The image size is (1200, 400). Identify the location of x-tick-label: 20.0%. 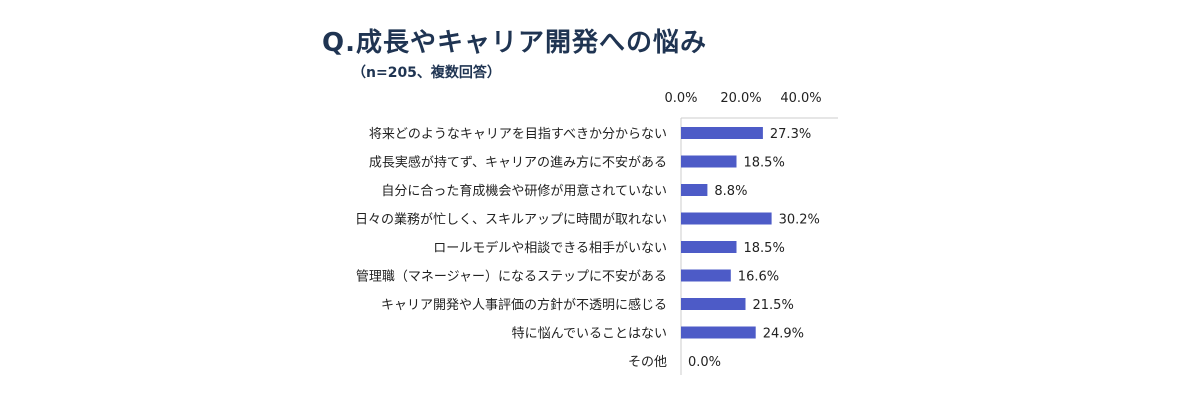
(740, 98).